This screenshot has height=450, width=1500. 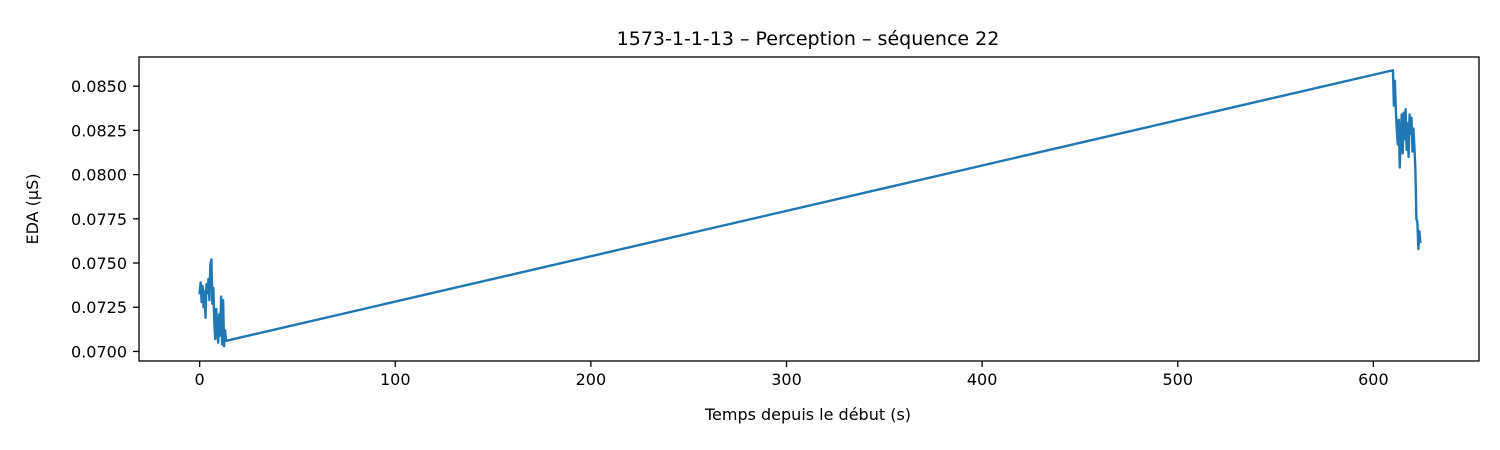 I want to click on x-tick-label: 400, so click(x=982, y=379).